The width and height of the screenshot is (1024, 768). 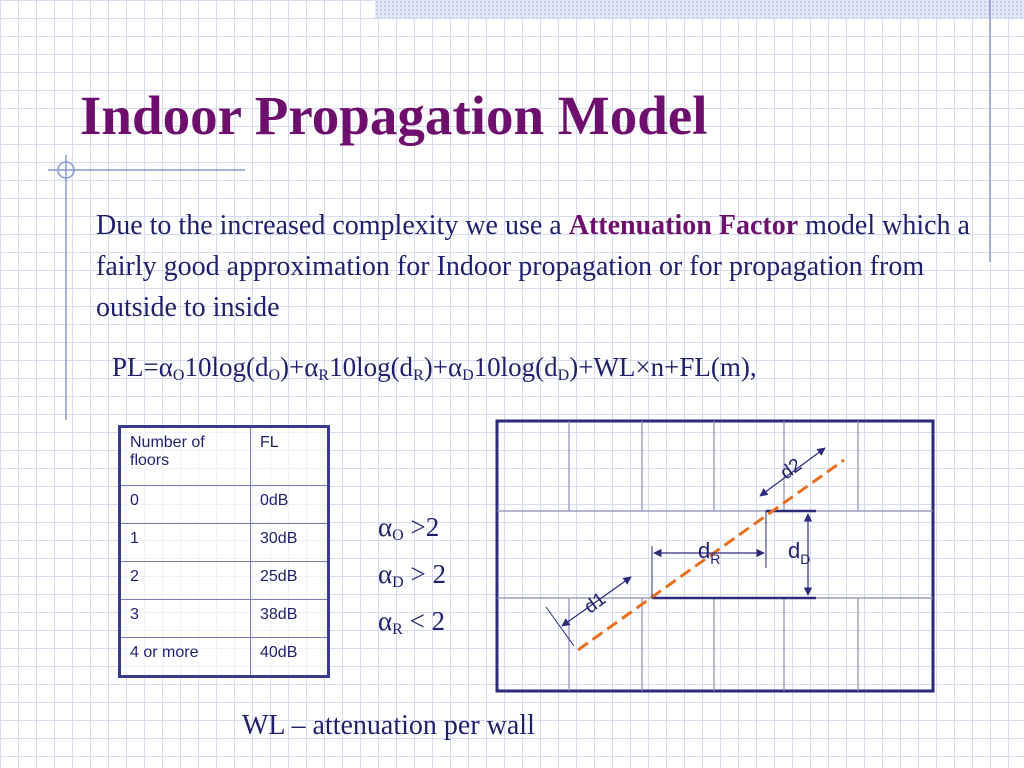 I want to click on alpha-sub: R, so click(x=397, y=629).